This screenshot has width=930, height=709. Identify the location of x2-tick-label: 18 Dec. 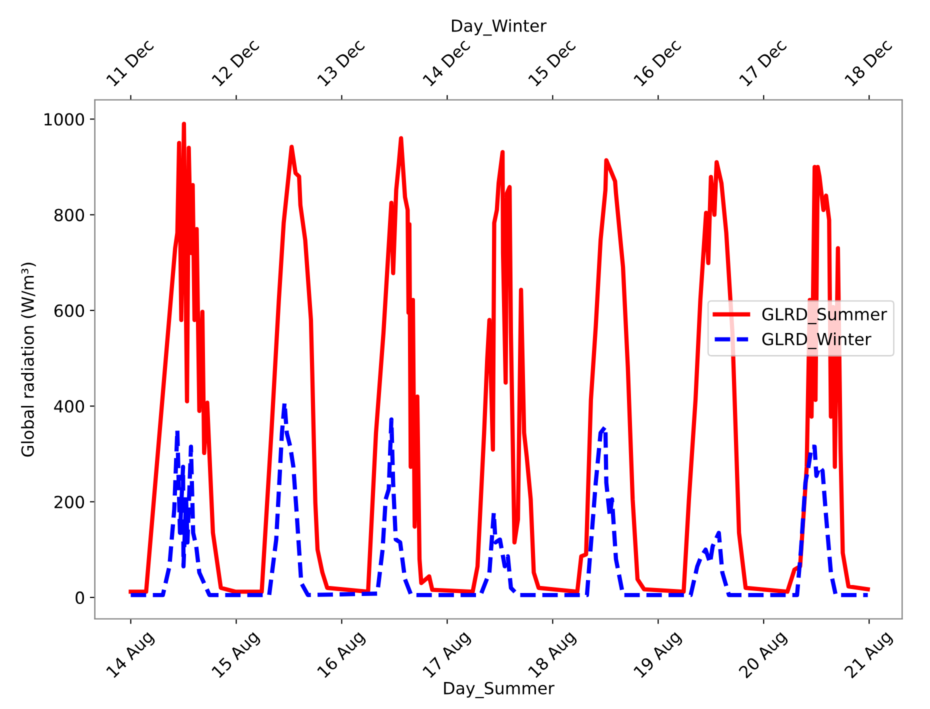
(868, 62).